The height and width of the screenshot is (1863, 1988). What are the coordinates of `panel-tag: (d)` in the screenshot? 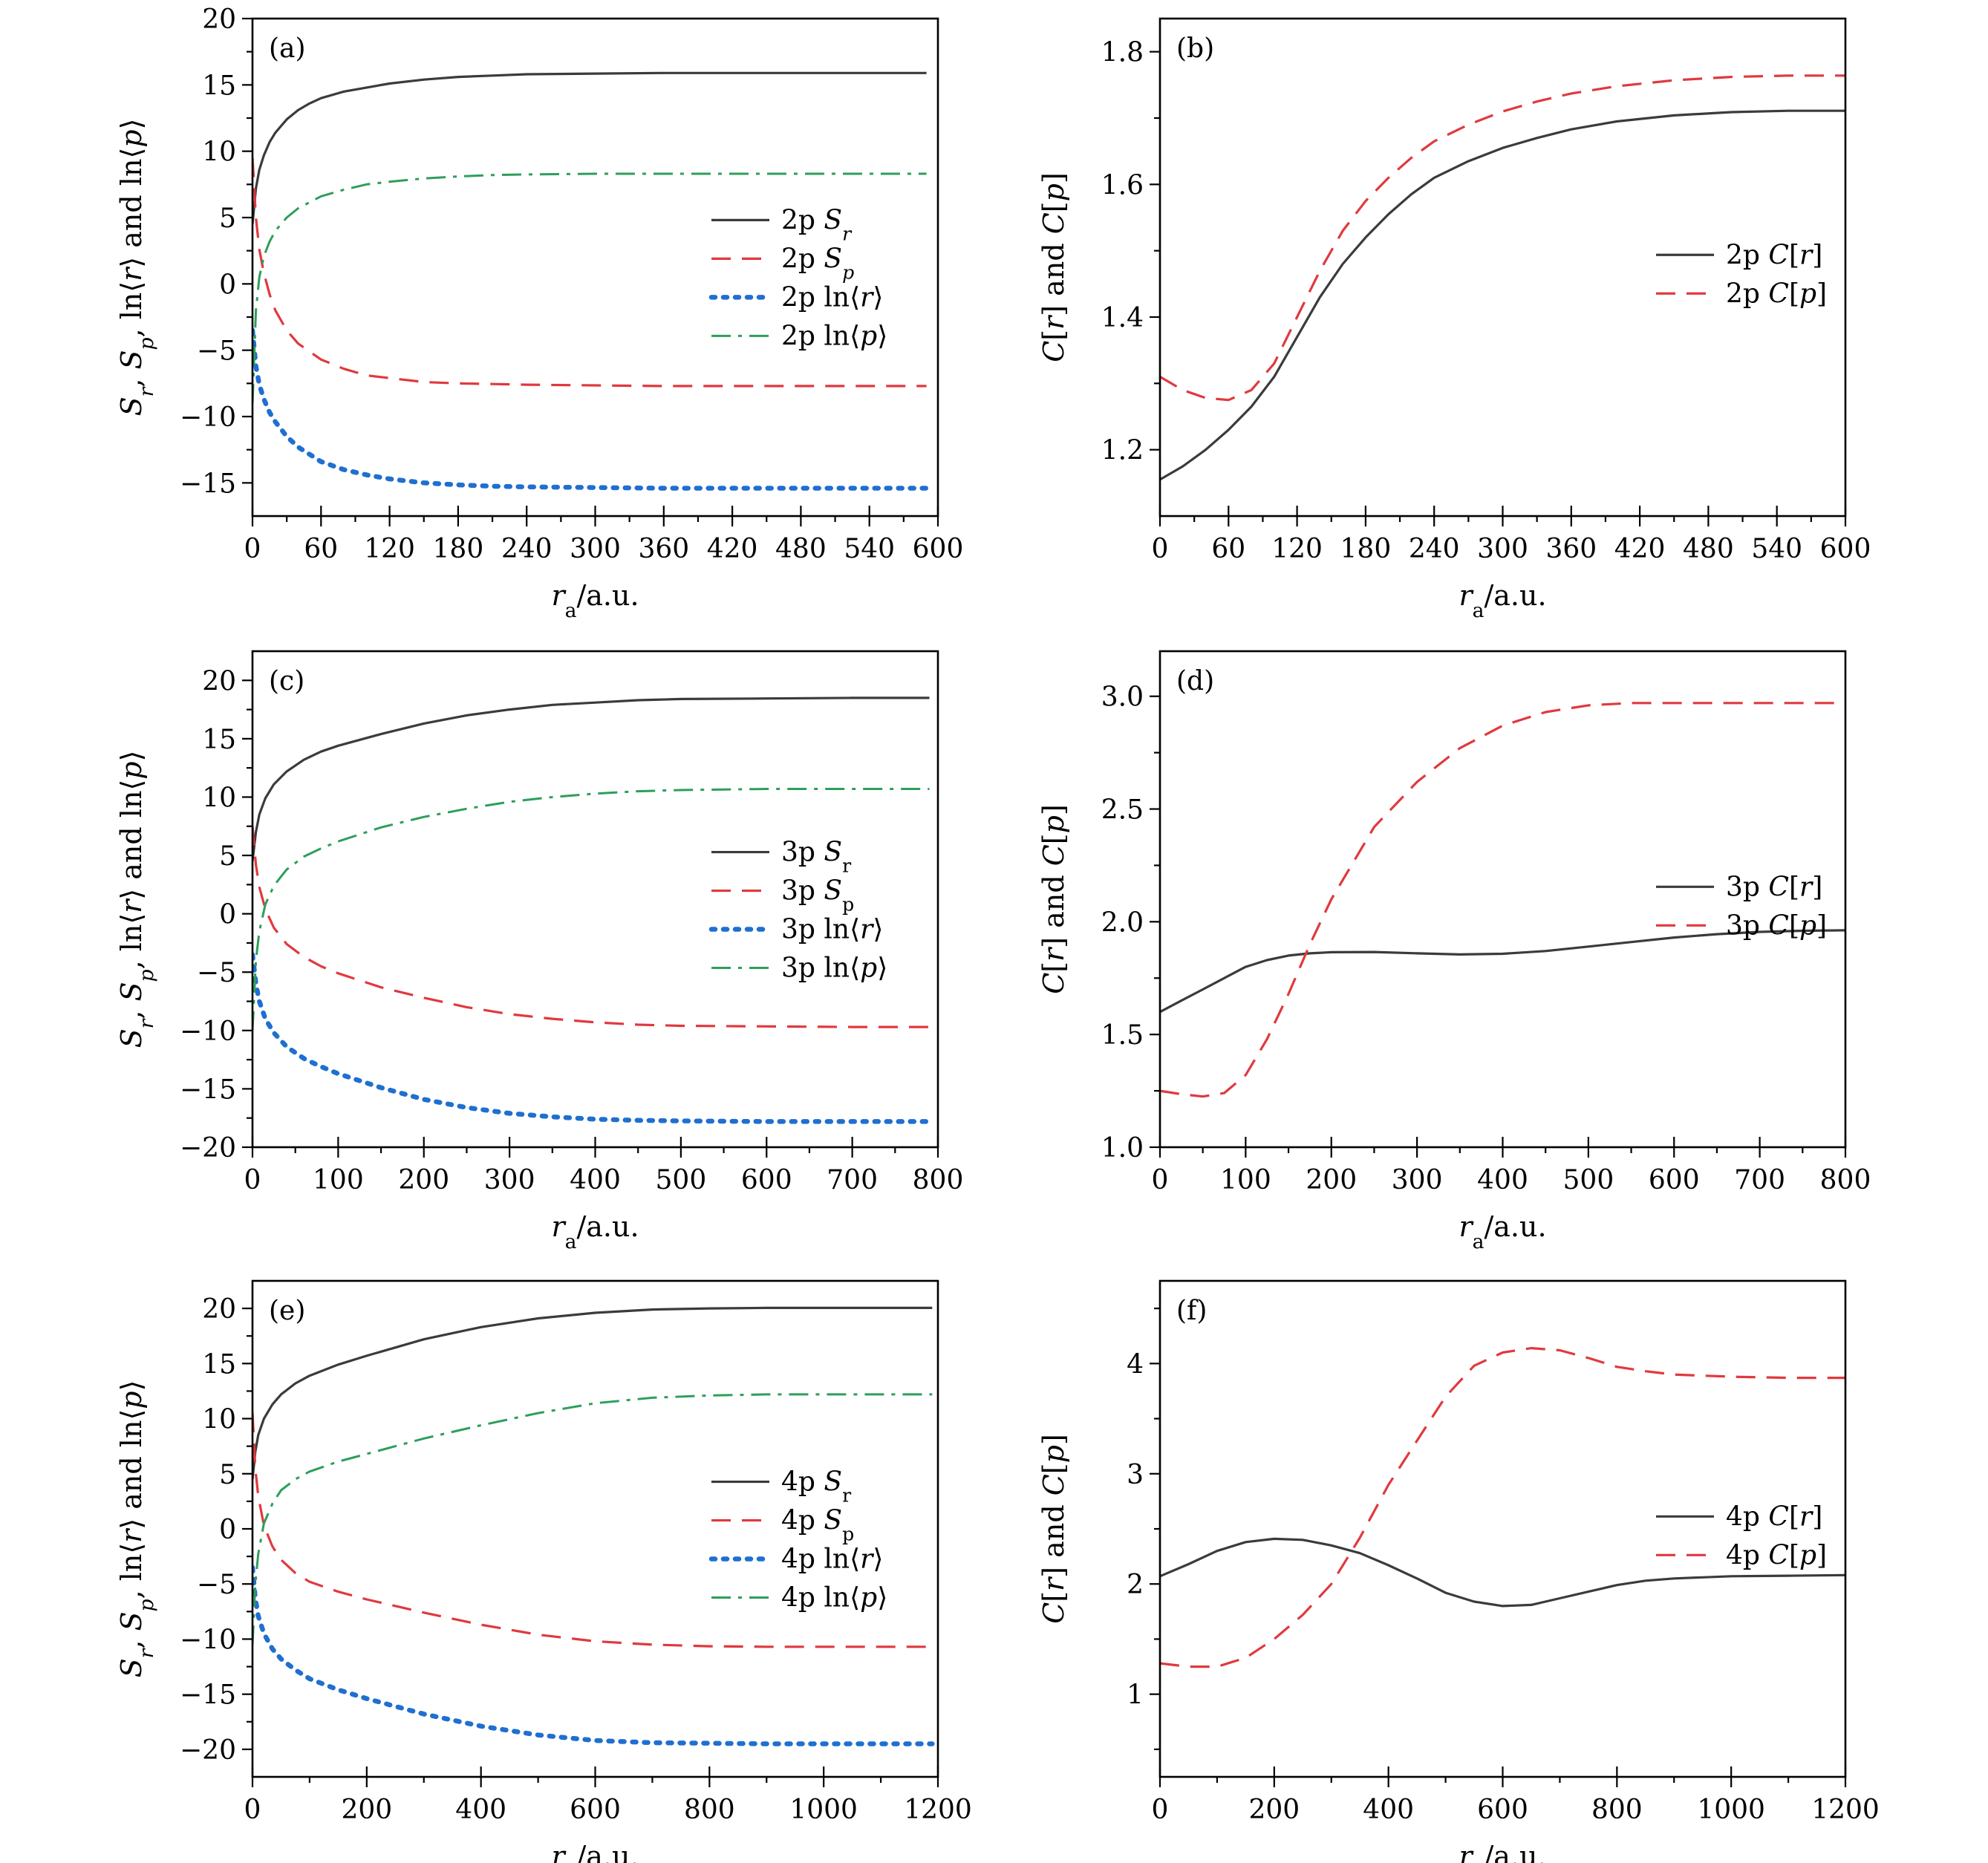 It's located at (1195, 681).